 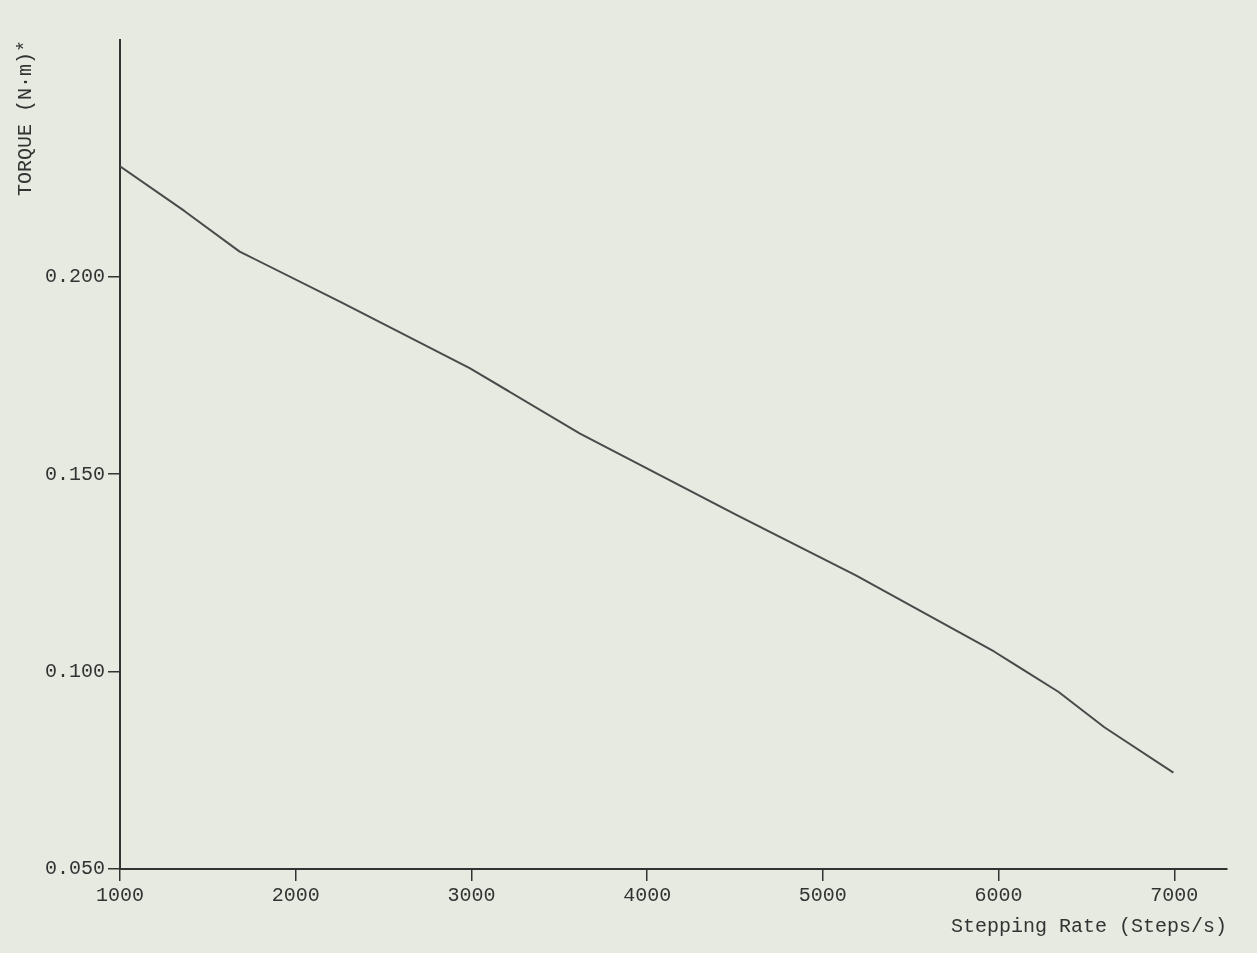 I want to click on x-tick-label: 7000, so click(x=1174, y=896).